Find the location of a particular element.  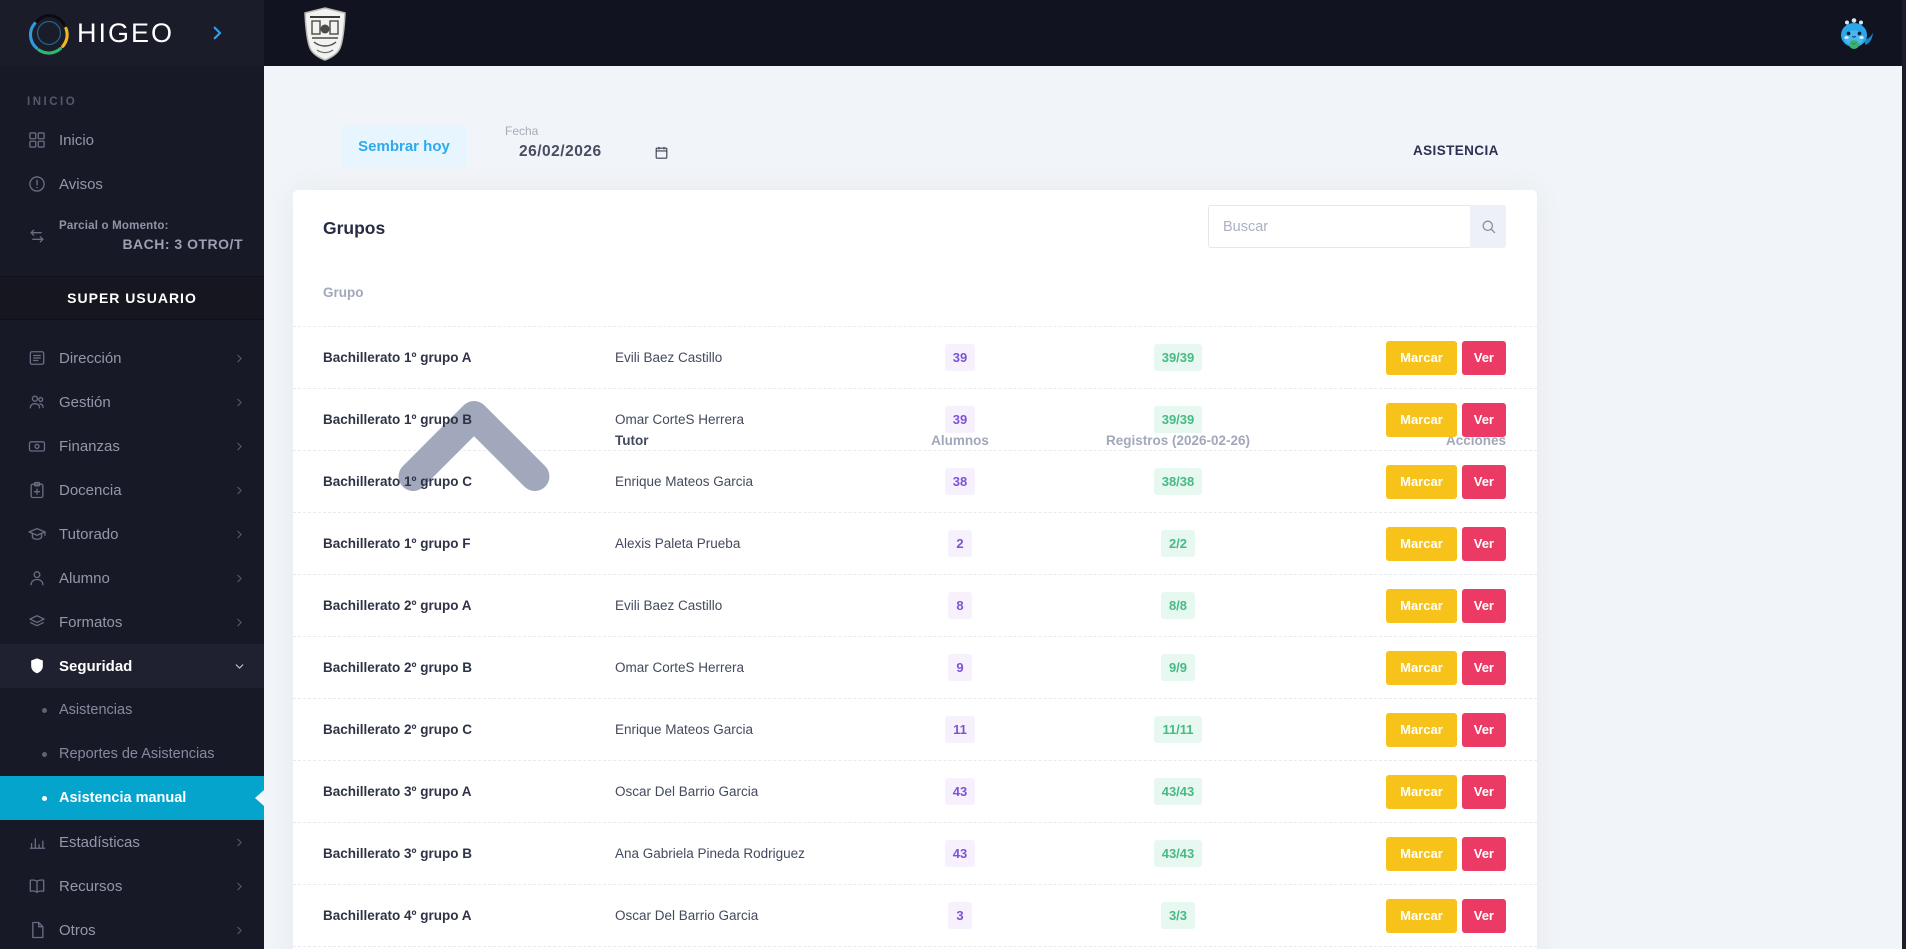

sidebar-subitem-asistencia-manual: Asistencia manual is located at coordinates (132, 798).